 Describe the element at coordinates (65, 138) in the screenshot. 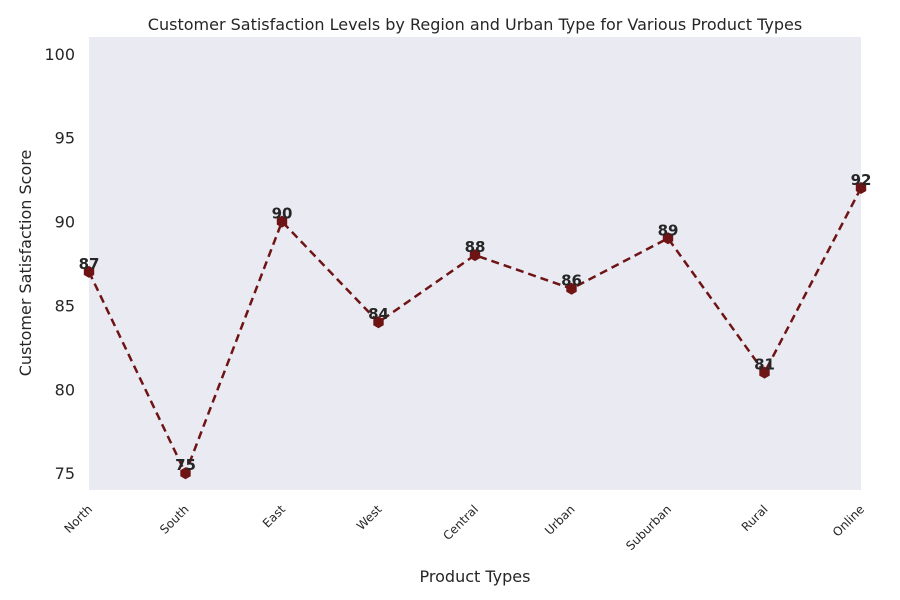

I see `y-tick-label: 95` at that location.